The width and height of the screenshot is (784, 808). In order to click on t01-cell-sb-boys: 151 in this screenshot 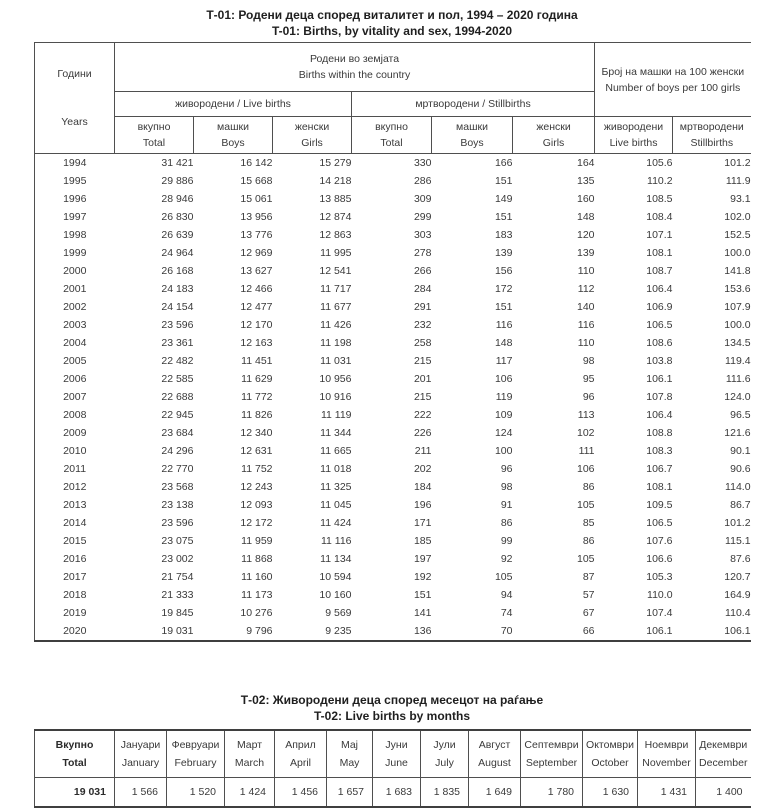, I will do `click(503, 307)`.